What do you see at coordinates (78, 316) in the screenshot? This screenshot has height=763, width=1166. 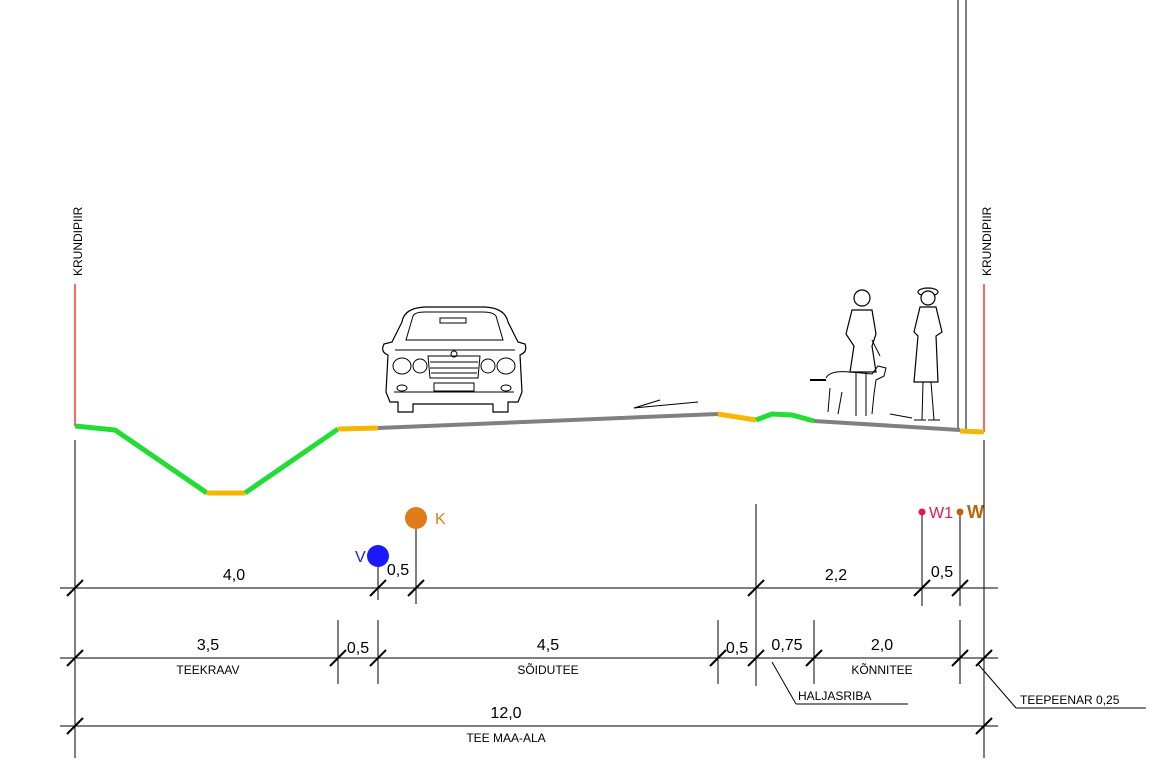 I see `boundary-left: KRUNDIPIIR` at bounding box center [78, 316].